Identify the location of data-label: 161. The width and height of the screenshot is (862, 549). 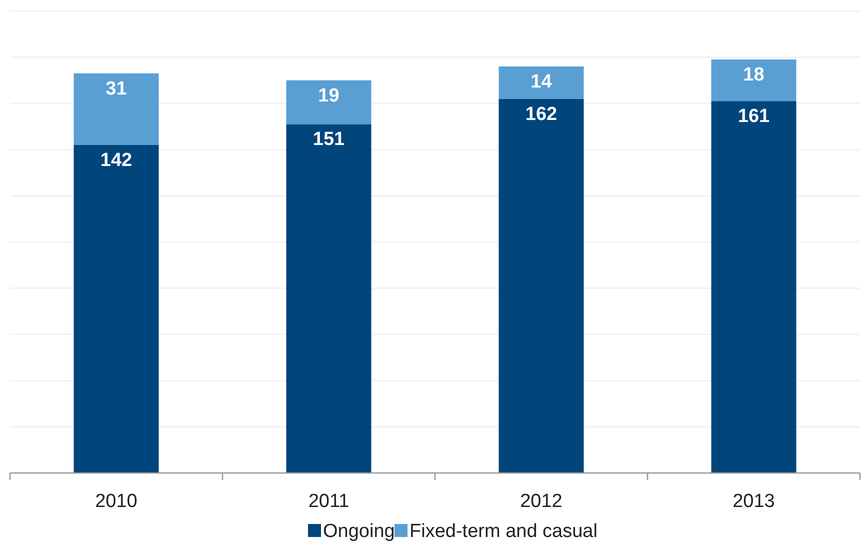
(754, 117).